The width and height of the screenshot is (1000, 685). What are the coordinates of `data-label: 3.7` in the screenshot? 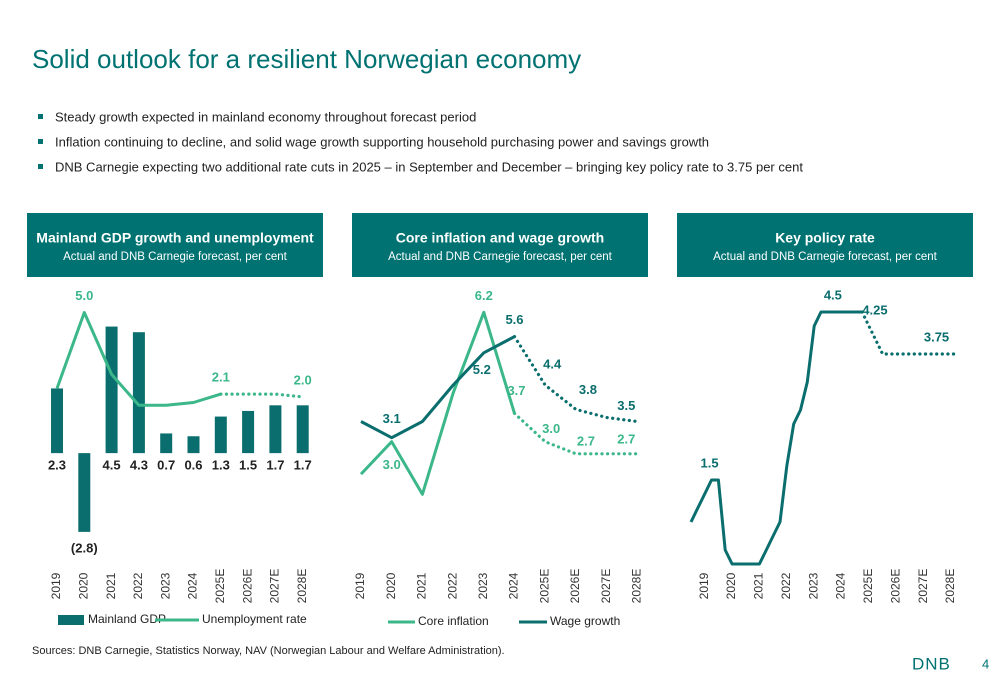 It's located at (516, 390).